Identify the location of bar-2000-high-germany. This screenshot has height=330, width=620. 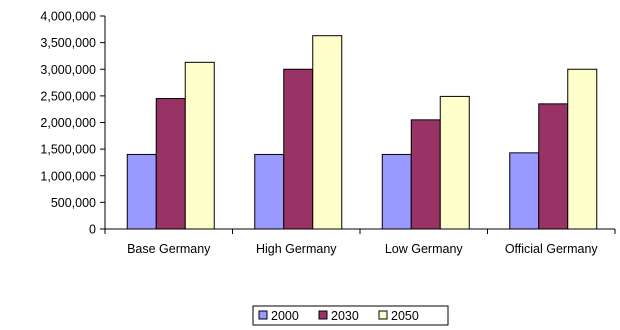
(269, 191).